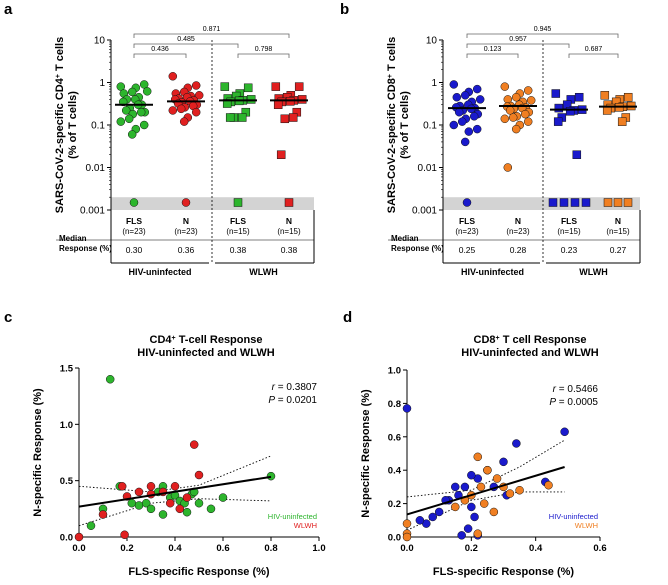 This screenshot has height=585, width=668. I want to click on group-label: HIV-uninfected, so click(159, 272).